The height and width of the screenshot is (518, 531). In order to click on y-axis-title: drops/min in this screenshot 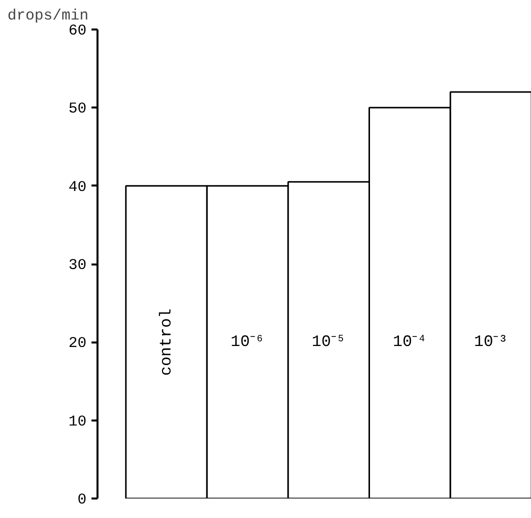, I will do `click(48, 16)`.